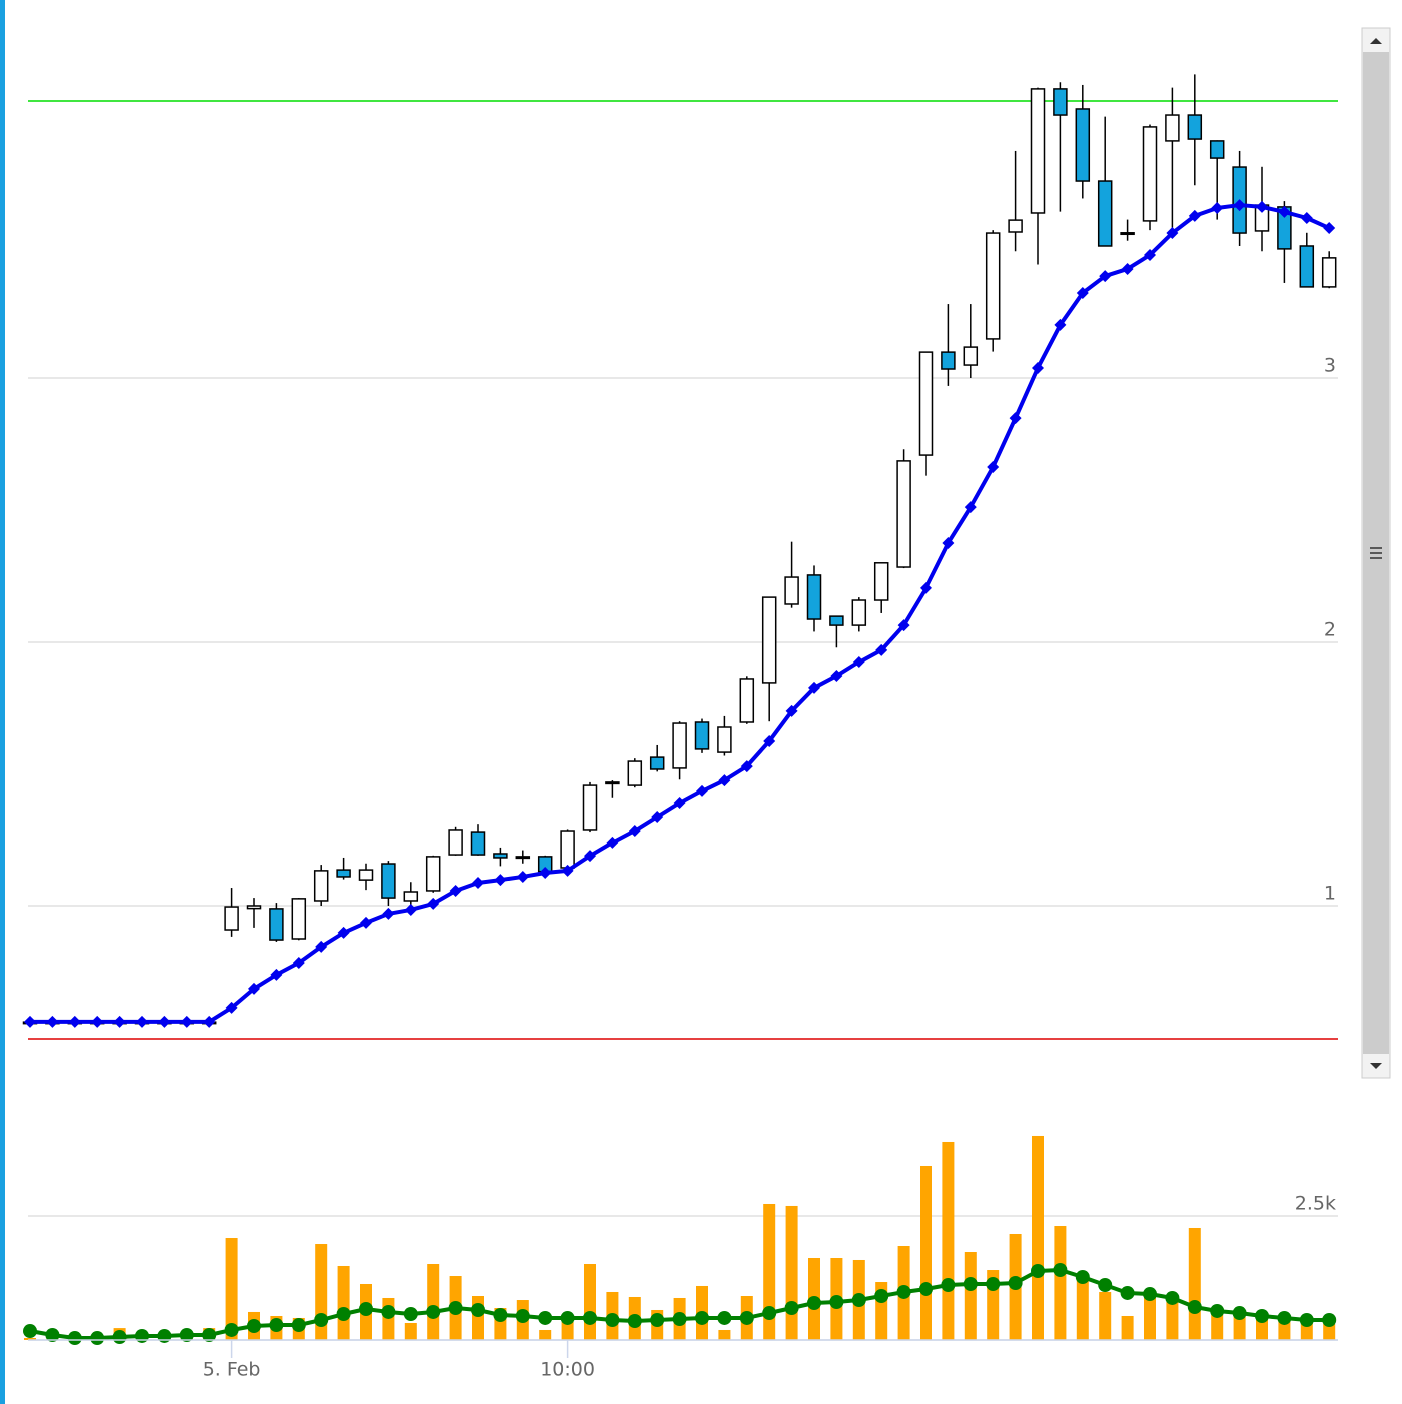 The image size is (1402, 1404). What do you see at coordinates (2, 702) in the screenshot?
I see `left-border` at bounding box center [2, 702].